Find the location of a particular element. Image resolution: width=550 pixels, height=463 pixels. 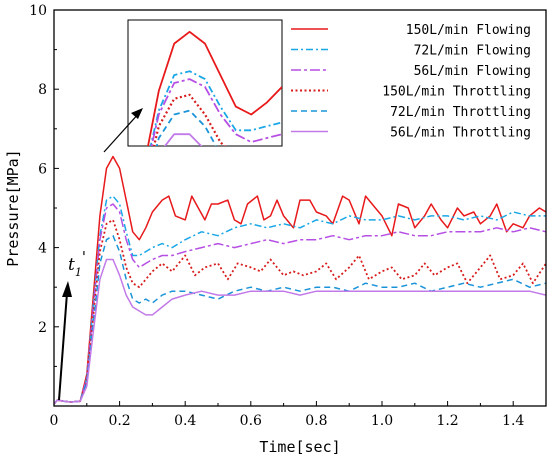

inset-frame is located at coordinates (205, 83).